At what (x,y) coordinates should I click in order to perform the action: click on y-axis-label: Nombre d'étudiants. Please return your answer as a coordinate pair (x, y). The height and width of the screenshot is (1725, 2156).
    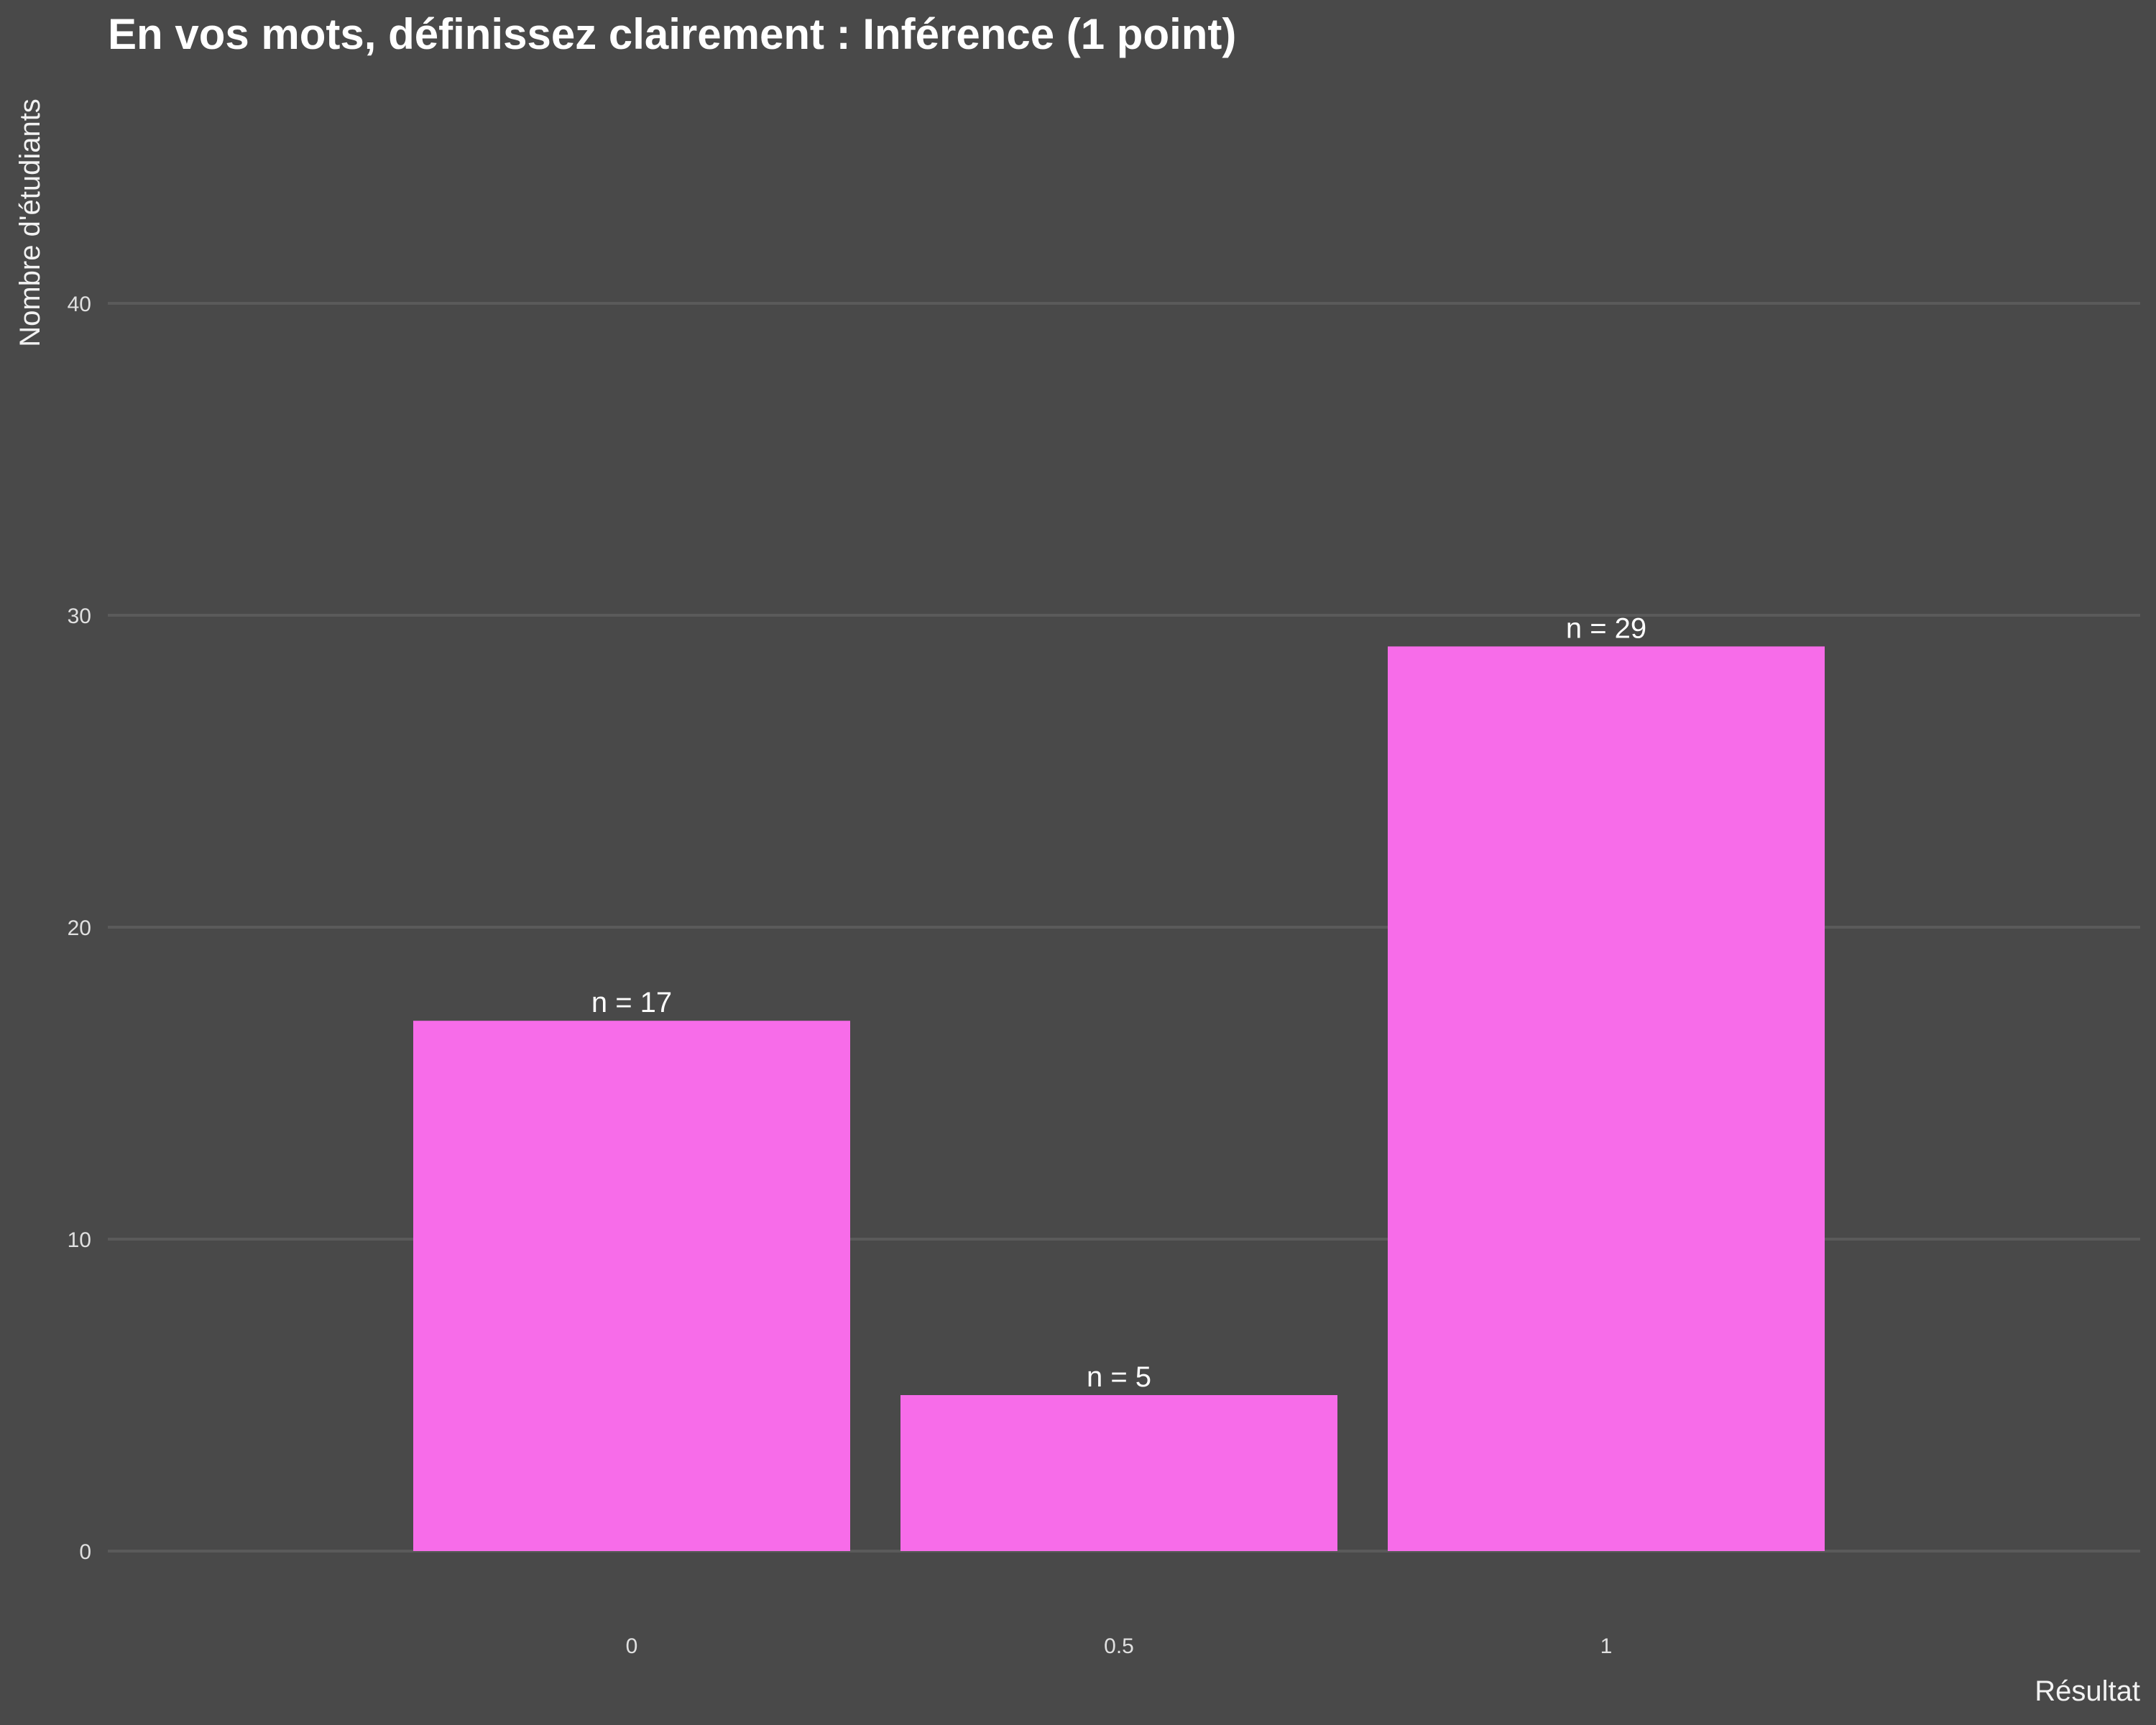
    Looking at the image, I should click on (30, 222).